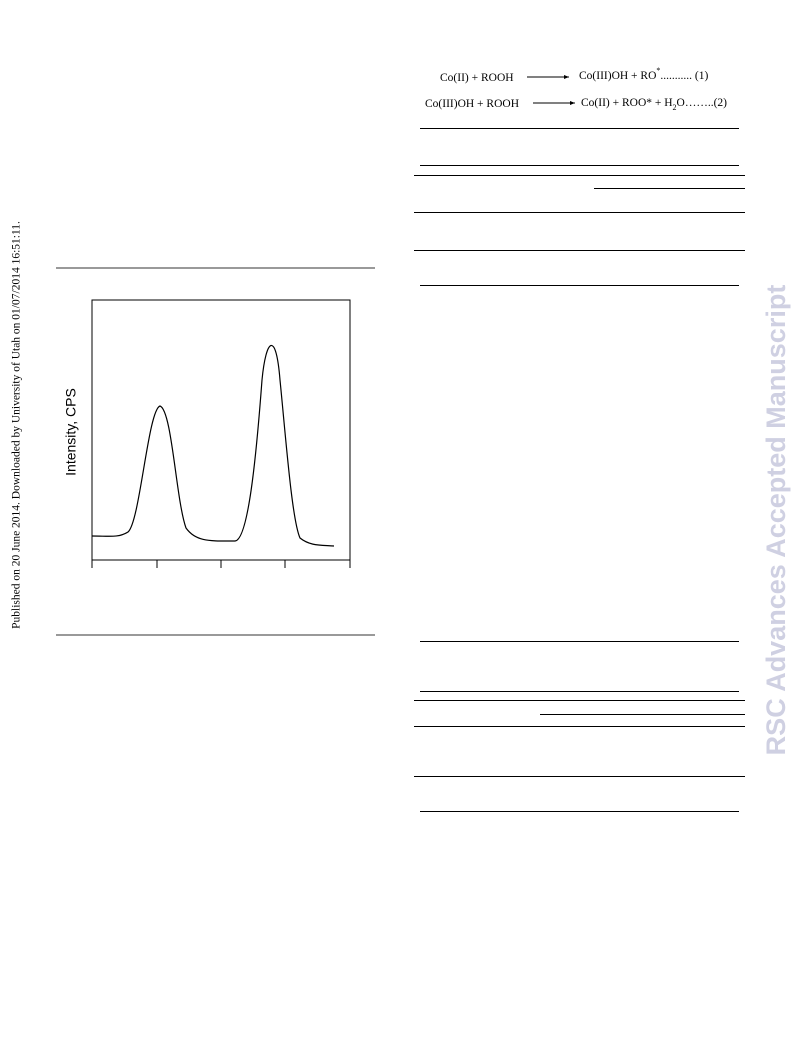 Image resolution: width=793 pixels, height=1039 pixels. What do you see at coordinates (472, 104) in the screenshot?
I see `equation-left: Co(III)OH + ROOH` at bounding box center [472, 104].